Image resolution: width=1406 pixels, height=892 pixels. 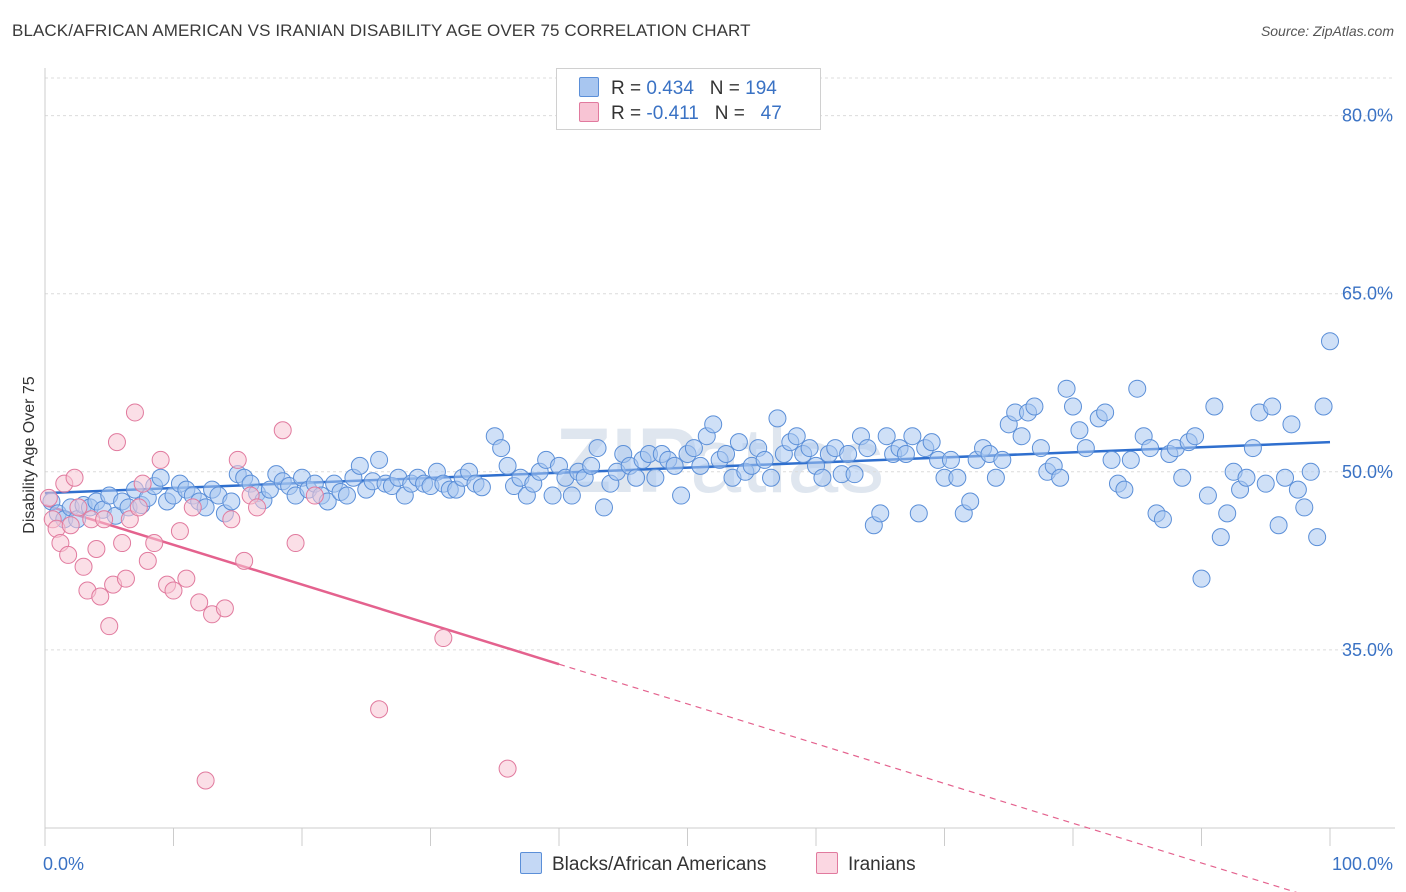 I want to click on legend-n-value: 194, so click(x=761, y=88).